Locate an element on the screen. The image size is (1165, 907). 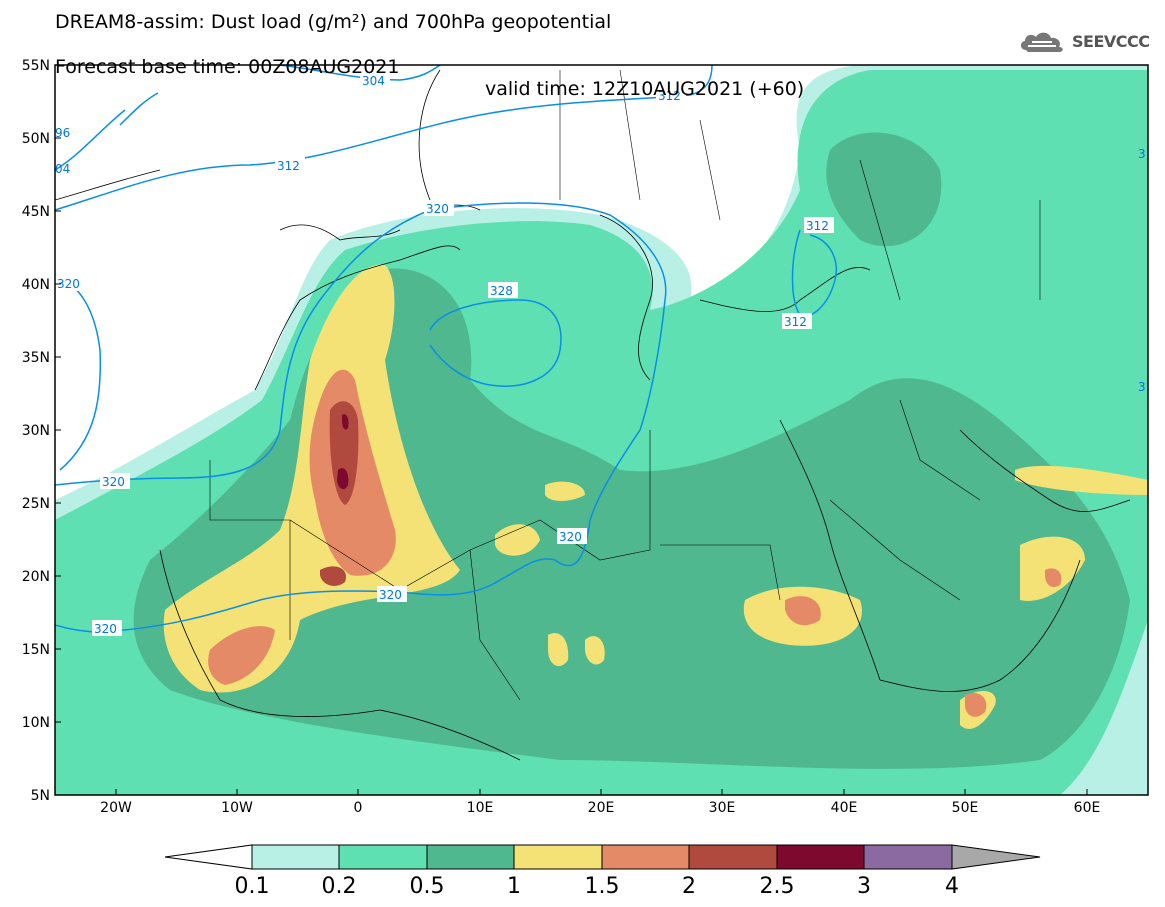
colorbar-tick: 0.1 is located at coordinates (252, 886).